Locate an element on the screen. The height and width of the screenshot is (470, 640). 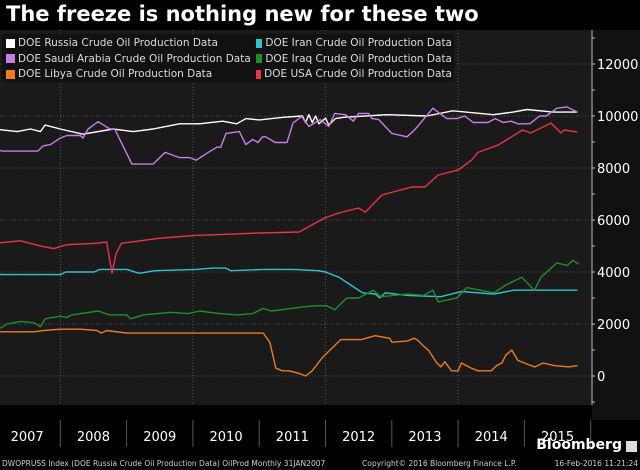
x-axis-band is located at coordinates (320, 433).